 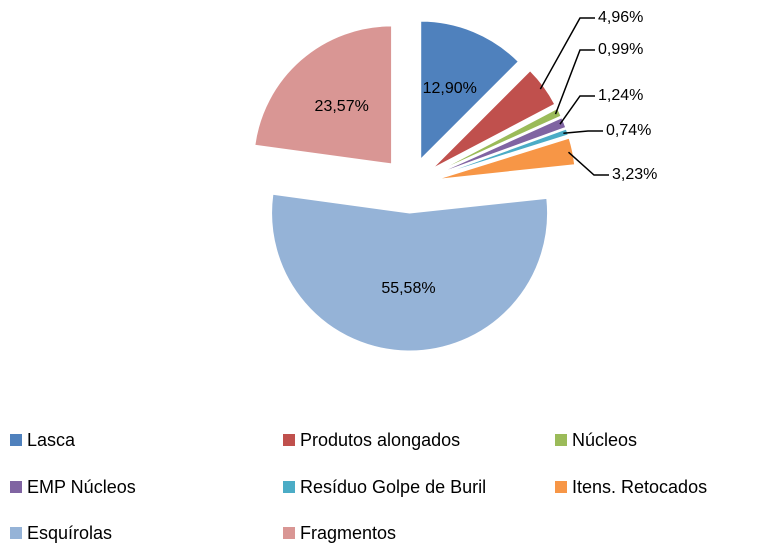 What do you see at coordinates (634, 174) in the screenshot?
I see `data-label: 3,23%` at bounding box center [634, 174].